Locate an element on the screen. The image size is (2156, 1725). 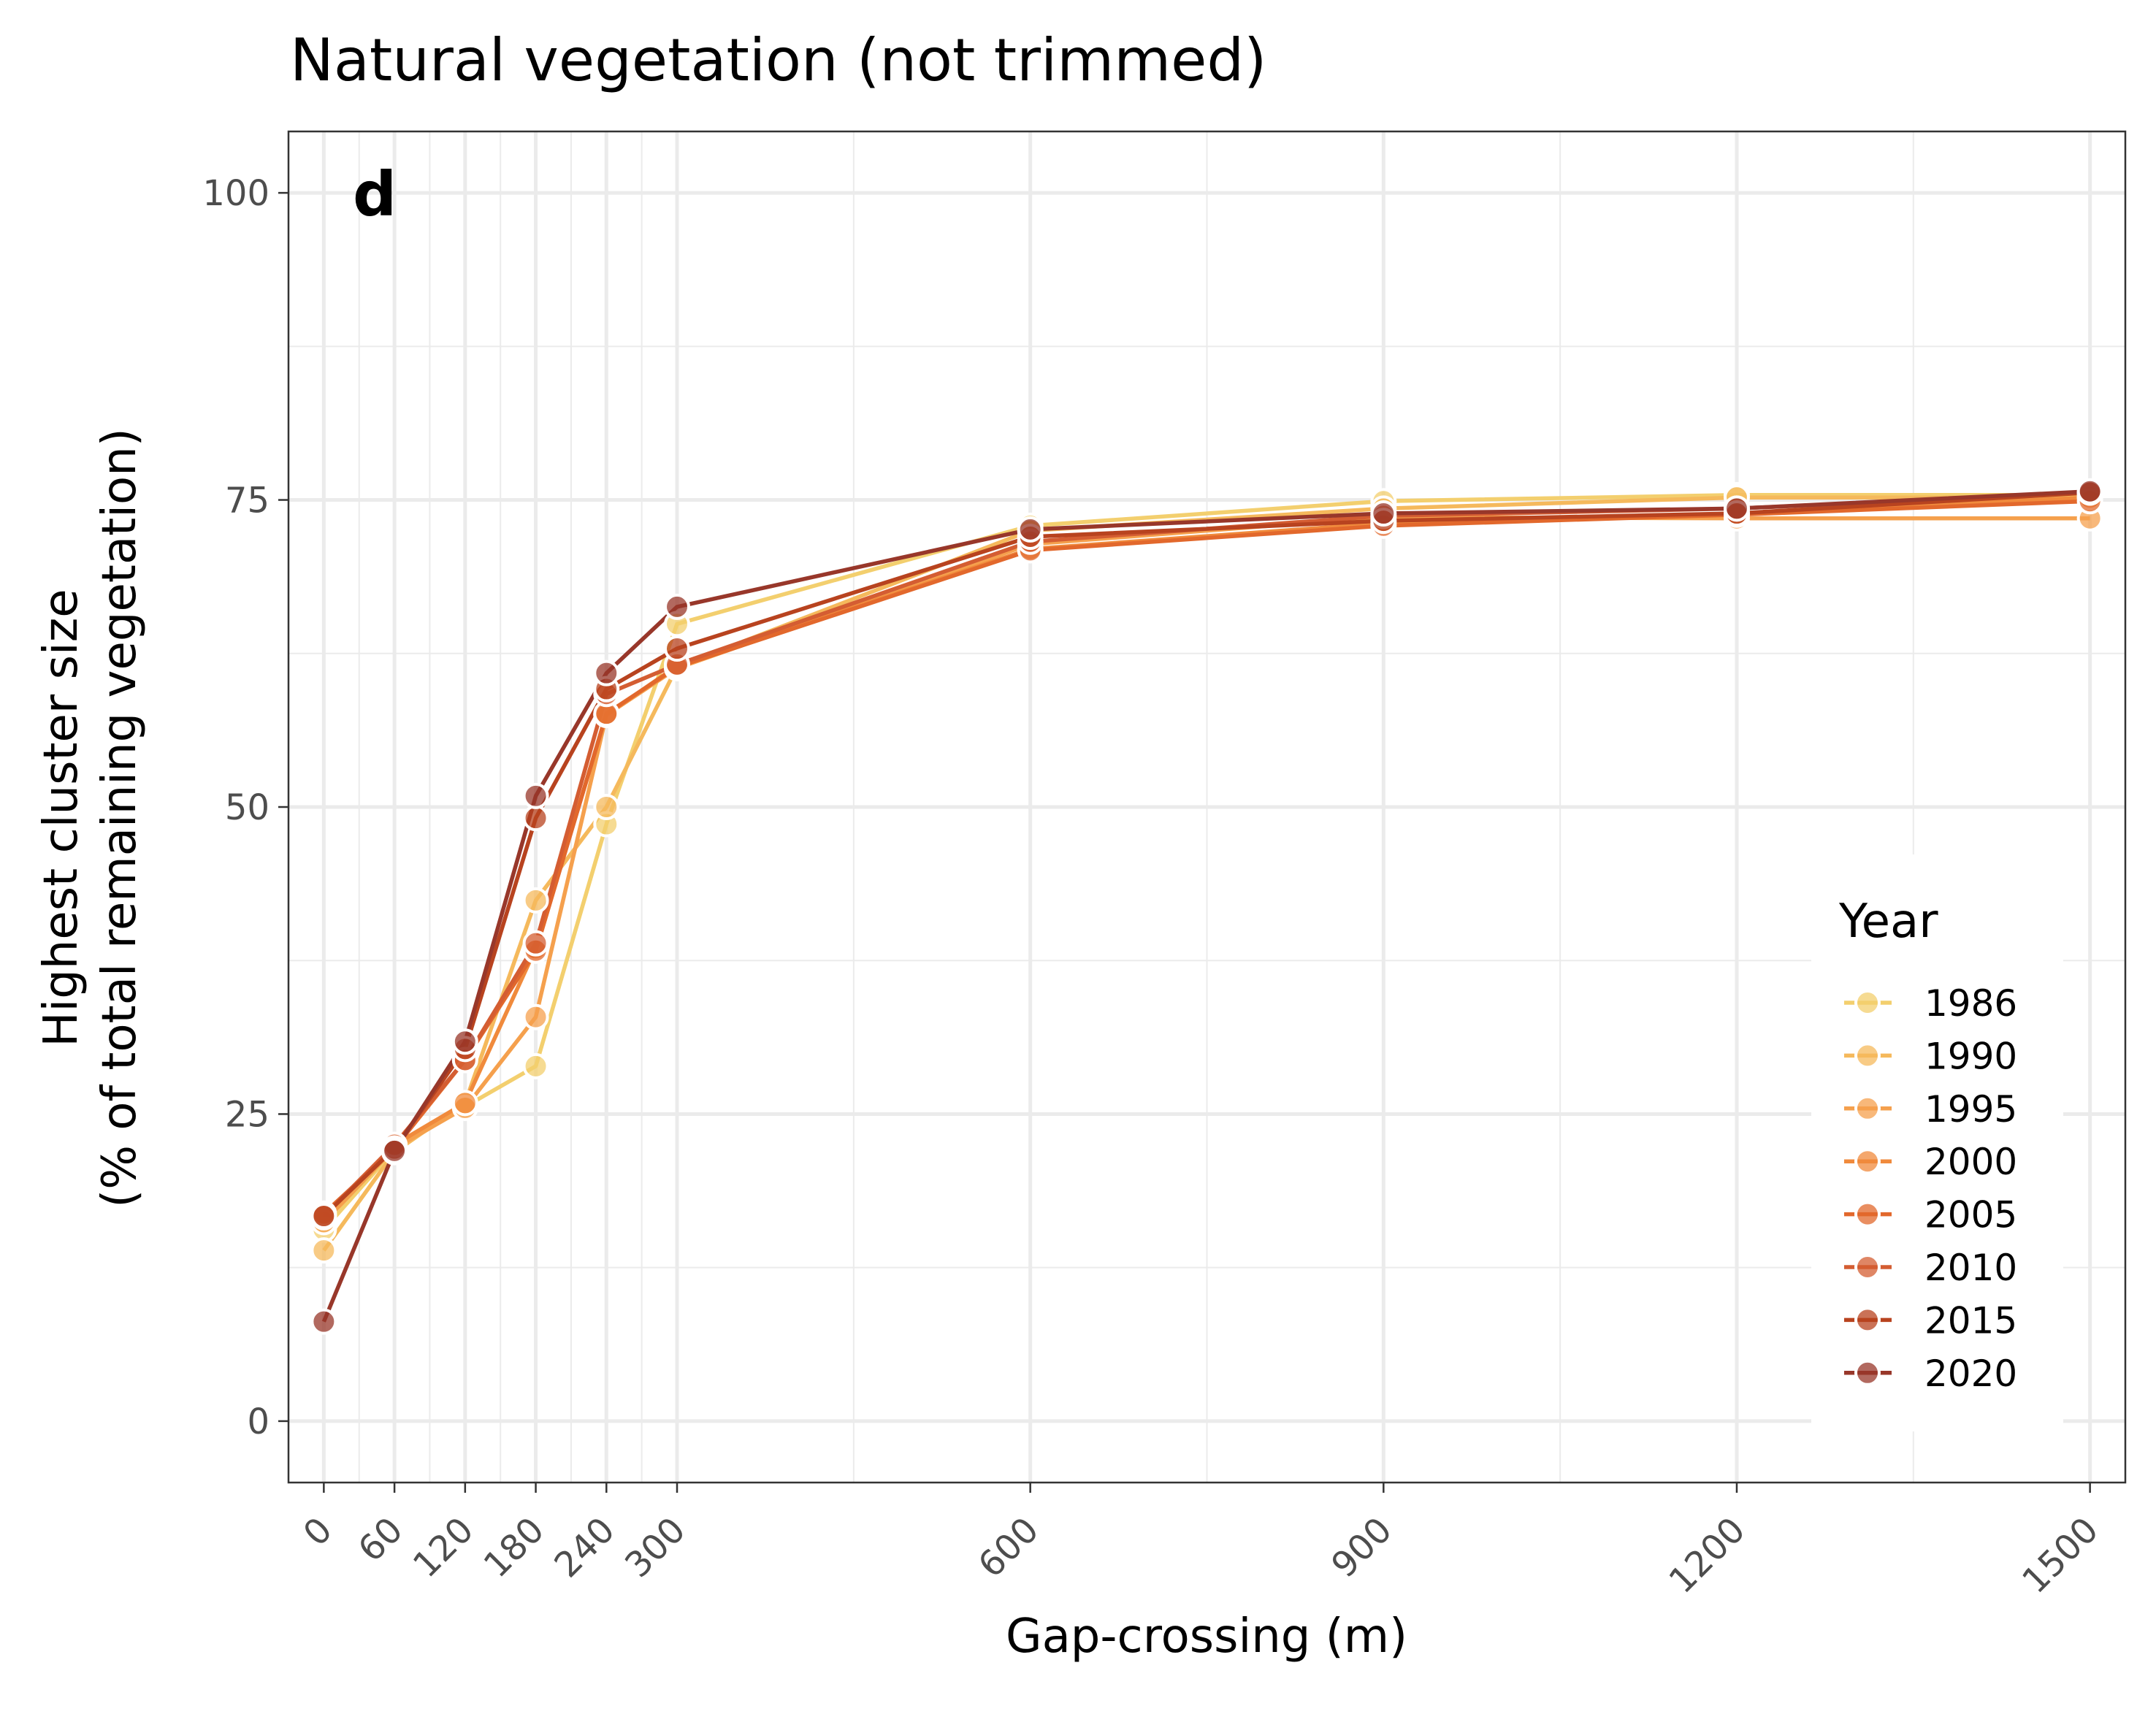
legend: Year 1986 1990 1995 2000 2005 2010 2015 2020 is located at coordinates (1937, 1142).